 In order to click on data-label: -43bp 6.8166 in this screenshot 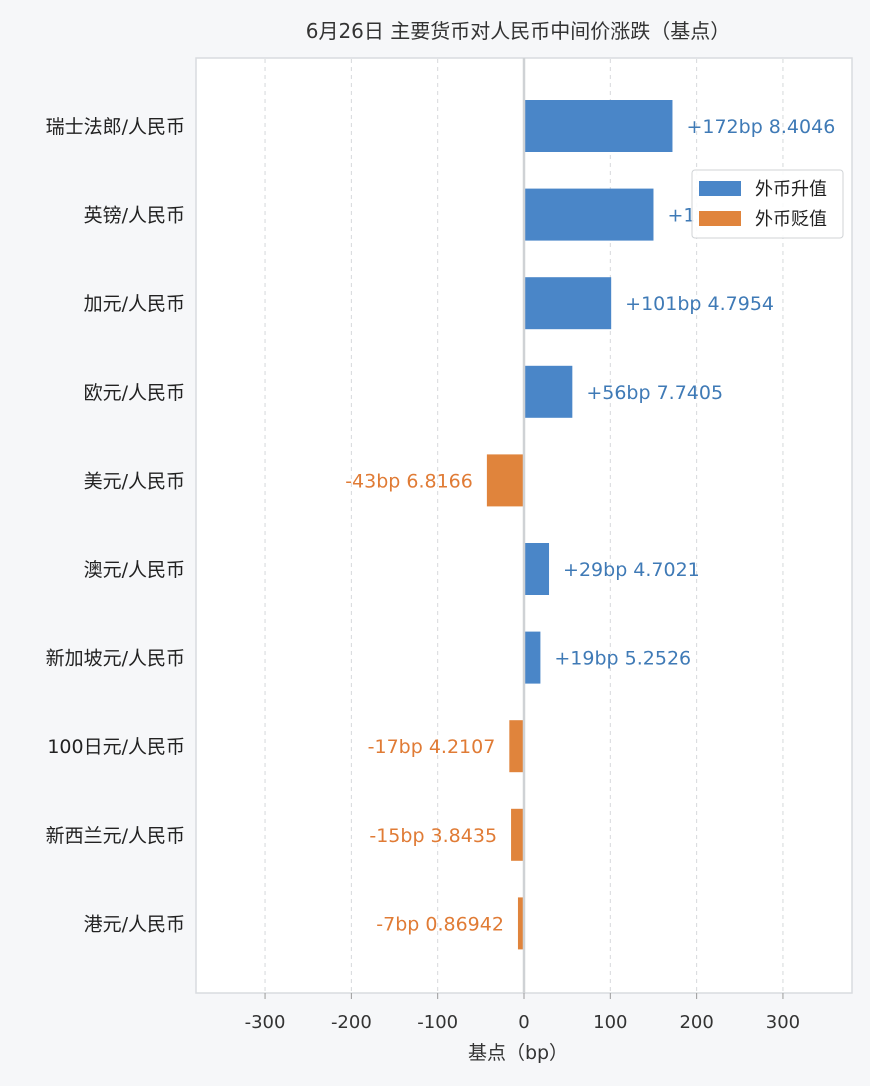, I will do `click(409, 481)`.